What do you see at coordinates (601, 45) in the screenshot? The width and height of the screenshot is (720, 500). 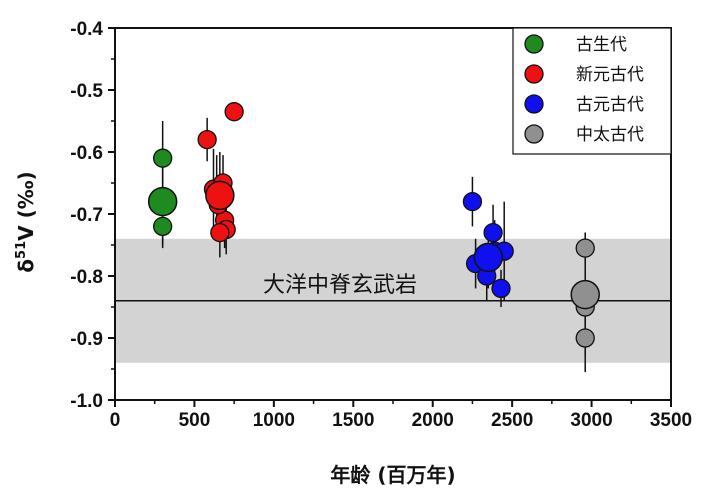 I see `legend-label: 古生代` at bounding box center [601, 45].